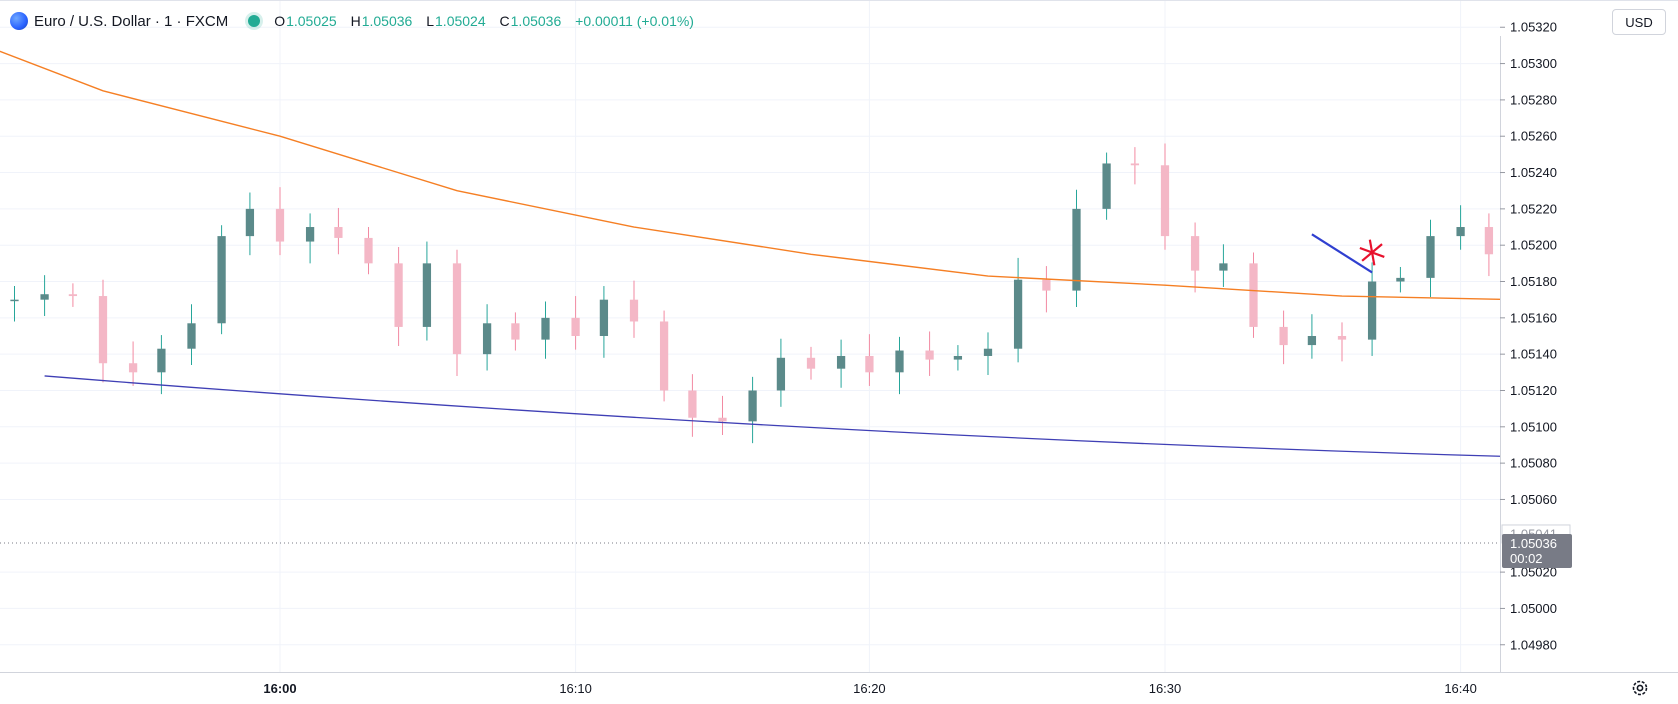  I want to click on high-value: 1.05036, so click(387, 21).